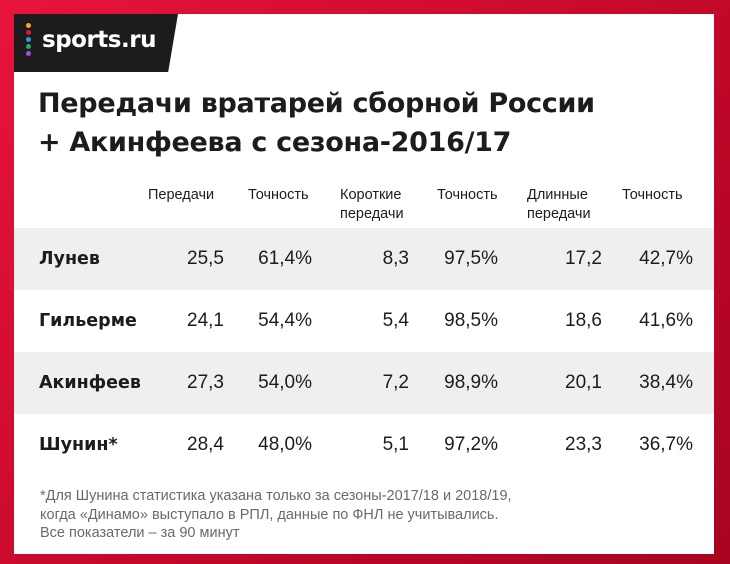  What do you see at coordinates (395, 258) in the screenshot?
I see `cell-short-passes: 8,3` at bounding box center [395, 258].